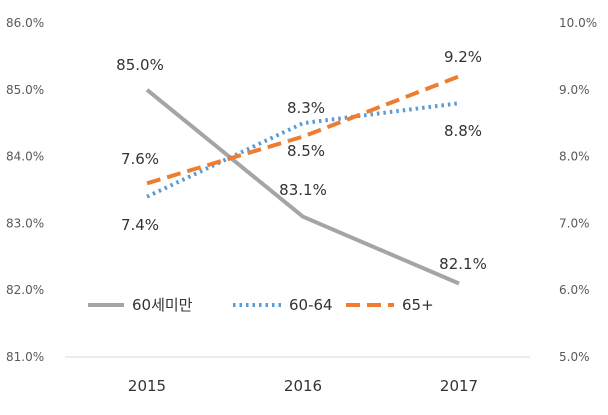 Image resolution: width=608 pixels, height=415 pixels. What do you see at coordinates (25, 190) in the screenshot?
I see `left-axis-ticks: 81.0% 82.0% 83.0% 84.0% 85.0% 86.0%` at bounding box center [25, 190].